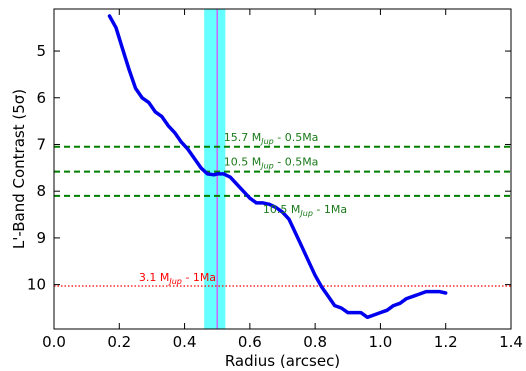 The height and width of the screenshot is (371, 526). I want to click on y-tick-label-3: 8, so click(41, 191).